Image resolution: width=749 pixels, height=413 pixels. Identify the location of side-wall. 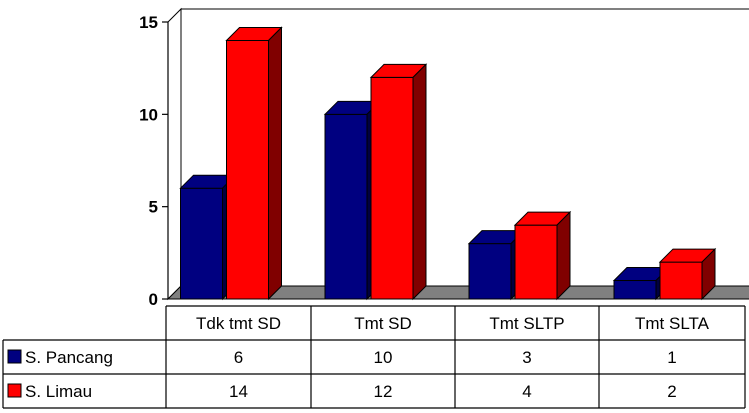
(174, 154).